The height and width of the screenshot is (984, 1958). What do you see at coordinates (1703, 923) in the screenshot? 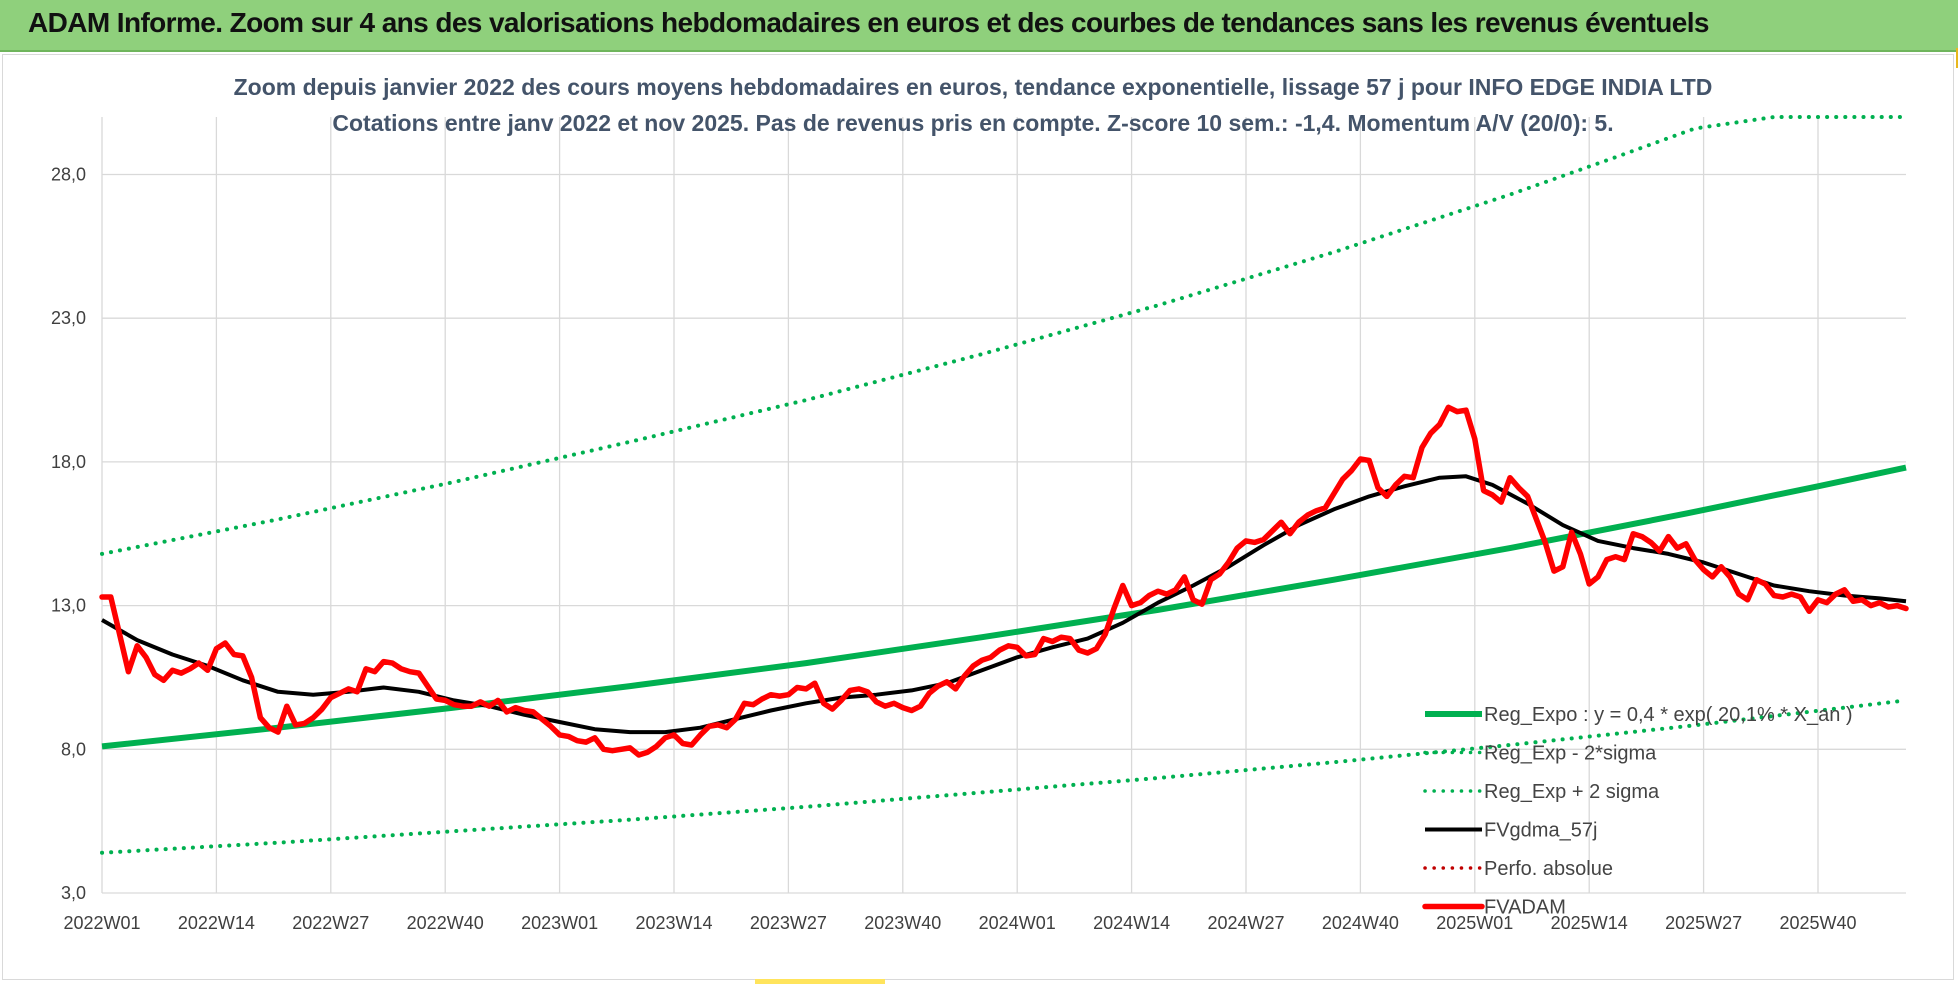
I see `x-tick-label: 2025W27` at bounding box center [1703, 923].